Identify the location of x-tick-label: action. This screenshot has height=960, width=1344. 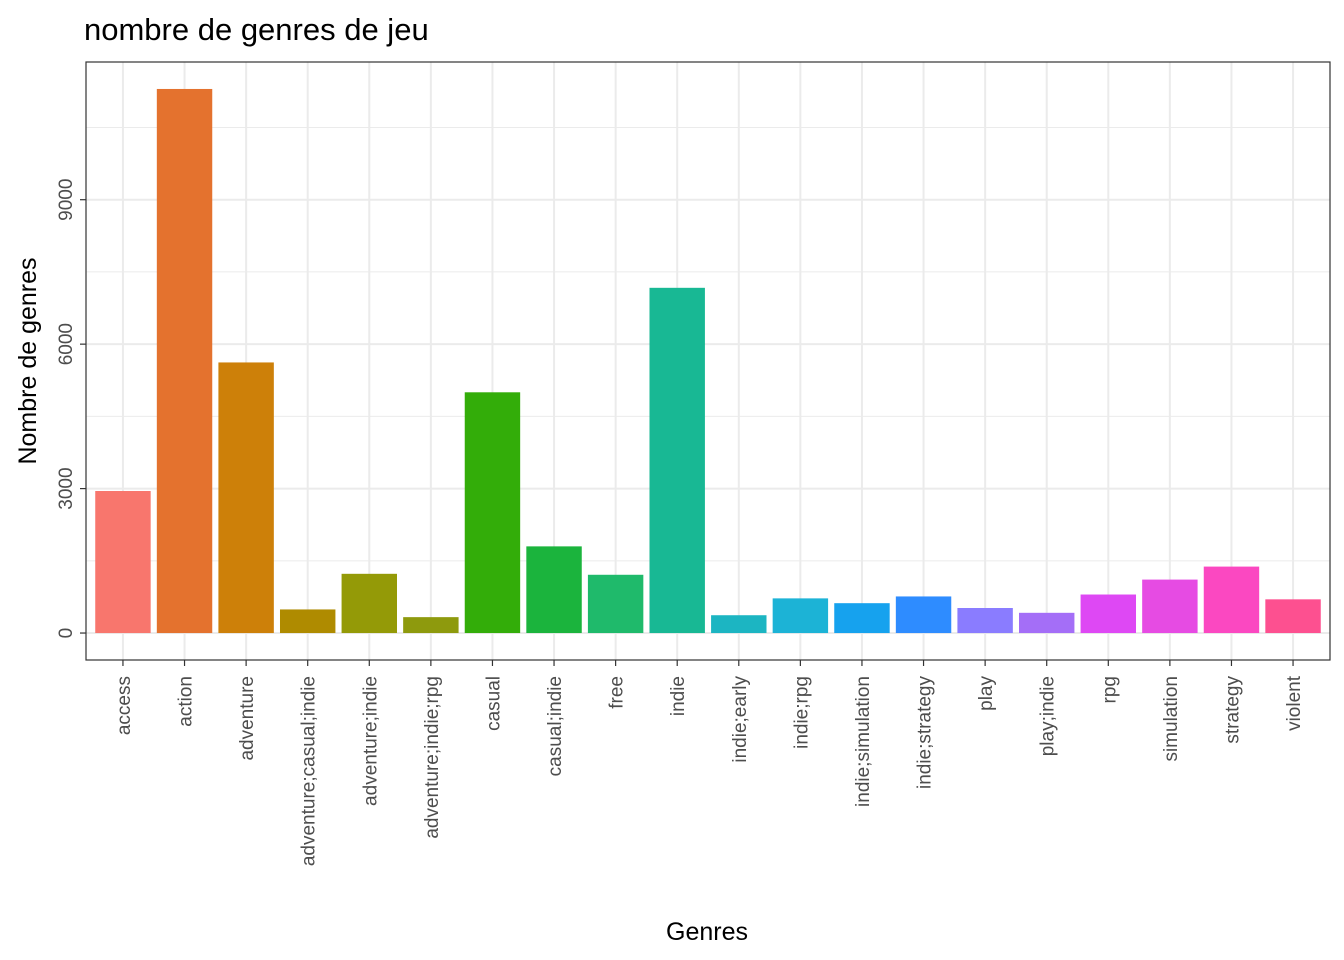
(186, 701).